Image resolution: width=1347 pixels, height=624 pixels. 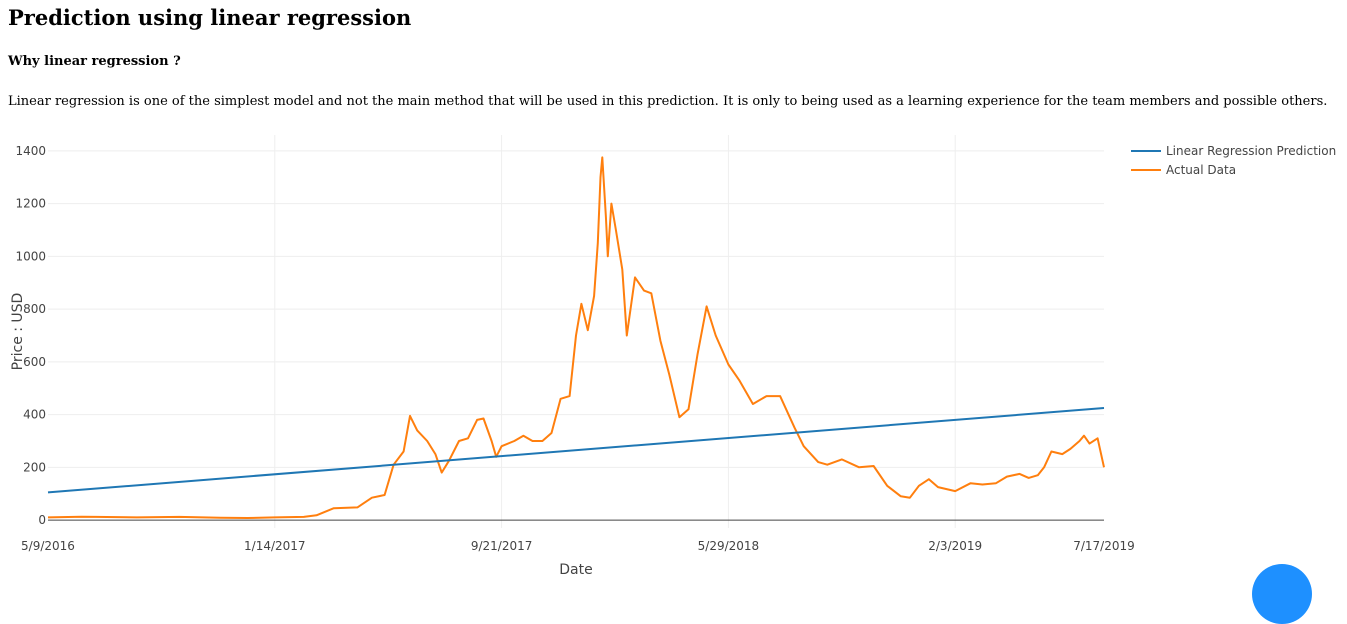 What do you see at coordinates (30, 335) in the screenshot?
I see `y-tick-labels: 0 200 400 600 800 1000 1200 1400` at bounding box center [30, 335].